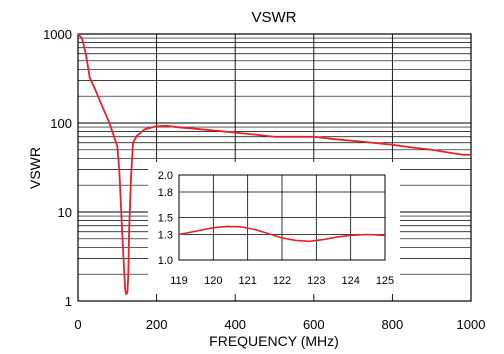 This screenshot has width=504, height=354. Describe the element at coordinates (165, 193) in the screenshot. I see `inset-y-tick-label: 1.8` at that location.